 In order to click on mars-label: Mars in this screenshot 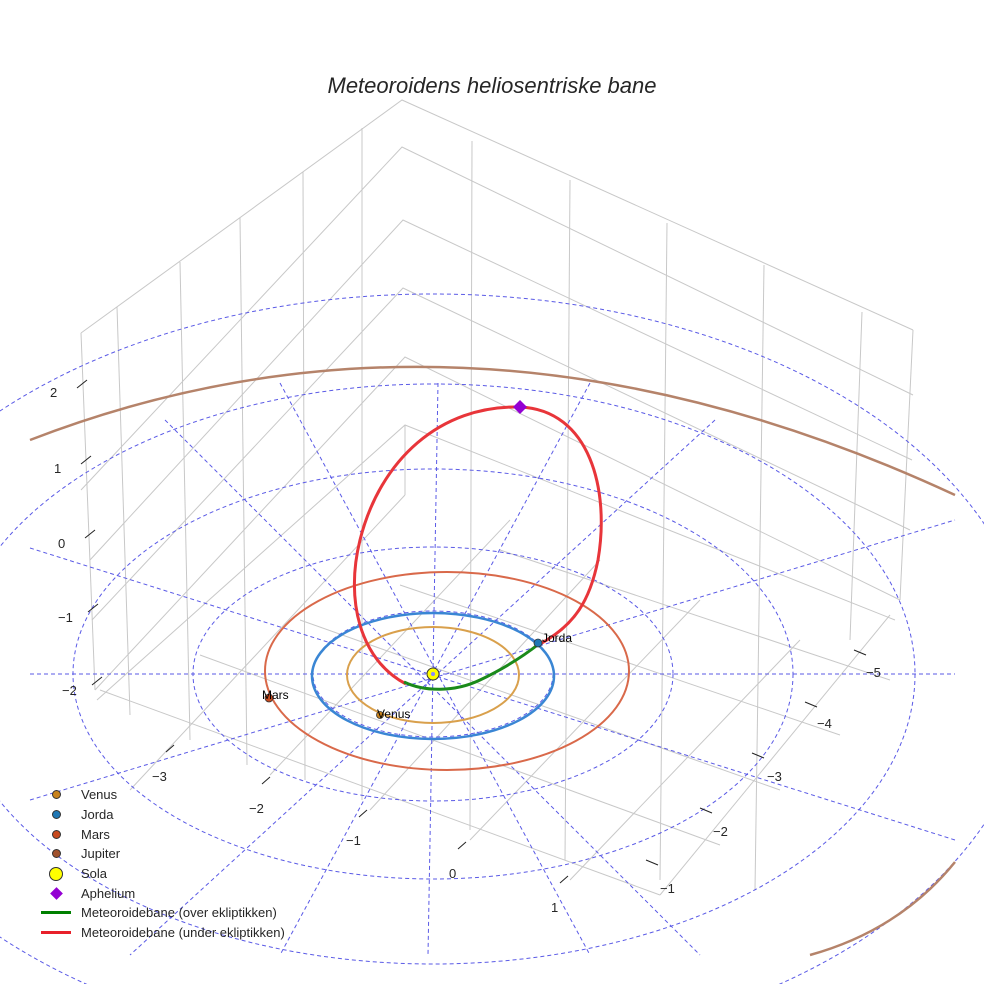, I will do `click(275, 695)`.